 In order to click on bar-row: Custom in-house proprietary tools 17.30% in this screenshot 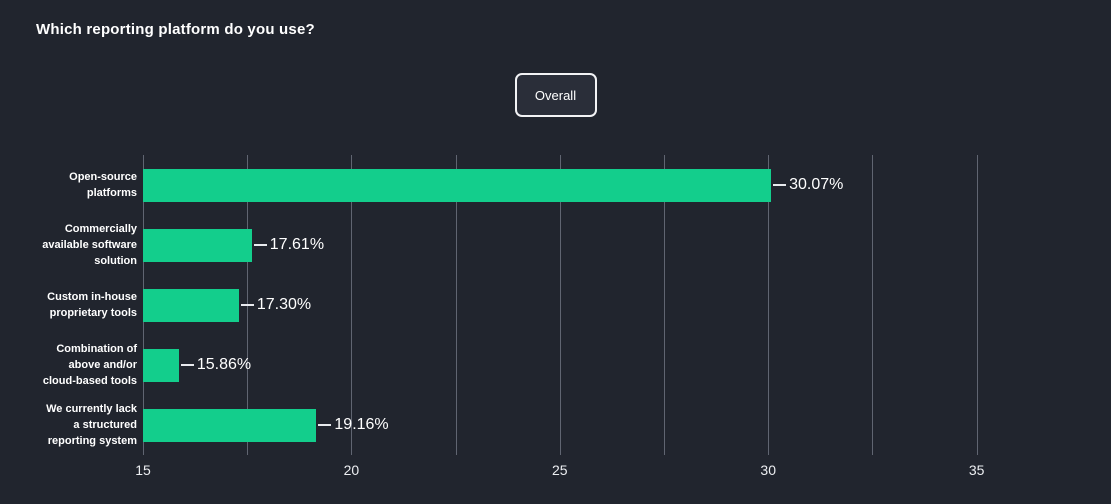, I will do `click(566, 305)`.